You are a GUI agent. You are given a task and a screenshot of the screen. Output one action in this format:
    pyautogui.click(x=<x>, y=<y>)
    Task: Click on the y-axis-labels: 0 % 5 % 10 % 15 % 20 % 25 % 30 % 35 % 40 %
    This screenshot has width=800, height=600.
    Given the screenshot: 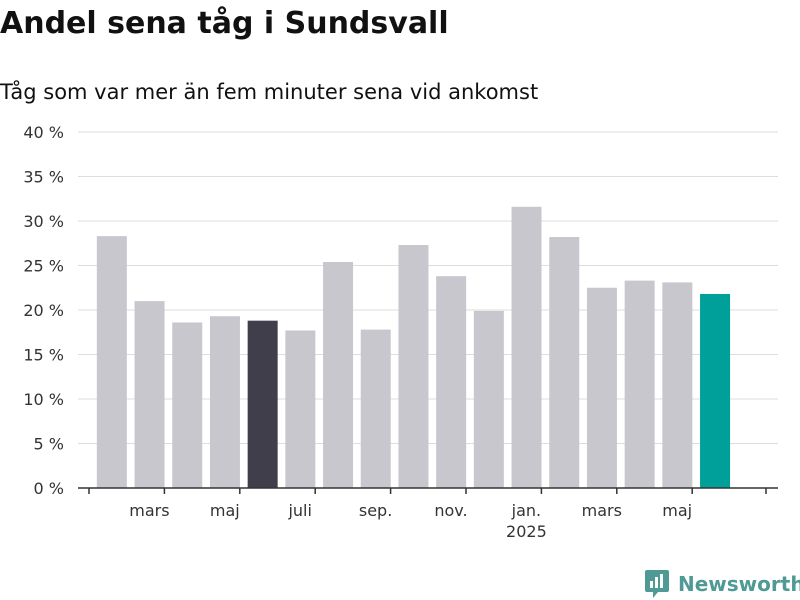 What is the action you would take?
    pyautogui.click(x=43, y=310)
    